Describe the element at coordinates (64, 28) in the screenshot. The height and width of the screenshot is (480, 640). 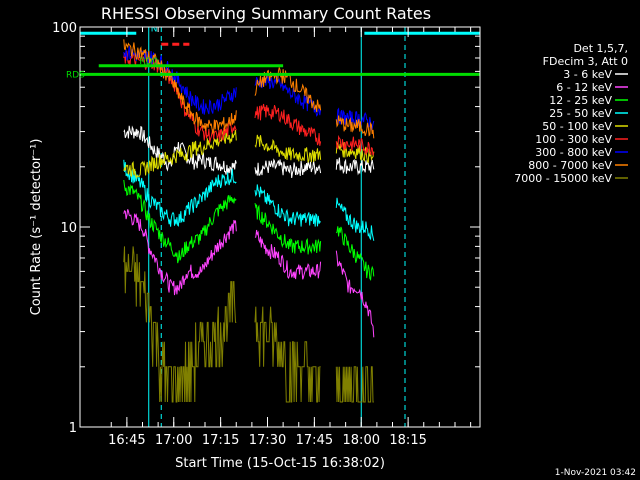
I see `y-tick-label: 100` at that location.